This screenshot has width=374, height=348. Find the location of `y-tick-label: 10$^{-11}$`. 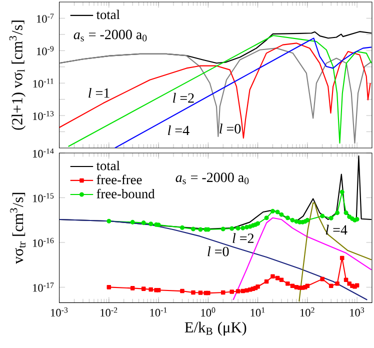

y-tick-label: 10$^{-11}$ is located at coordinates (43, 83).